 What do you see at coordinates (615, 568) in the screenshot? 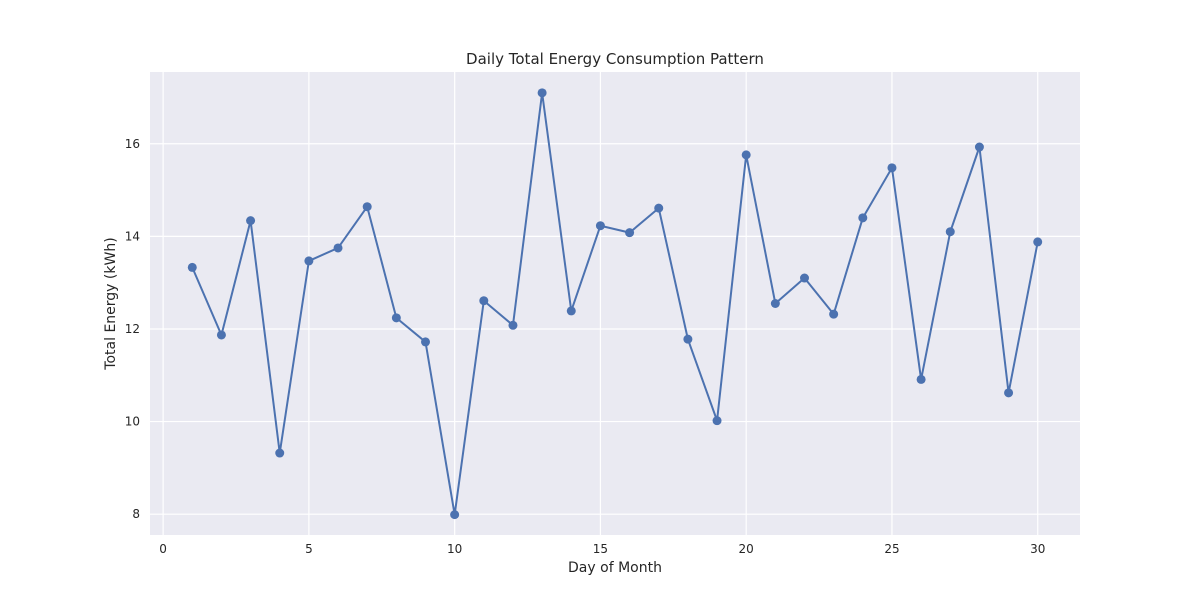
I see `x-axis-label: Day of Month` at bounding box center [615, 568].